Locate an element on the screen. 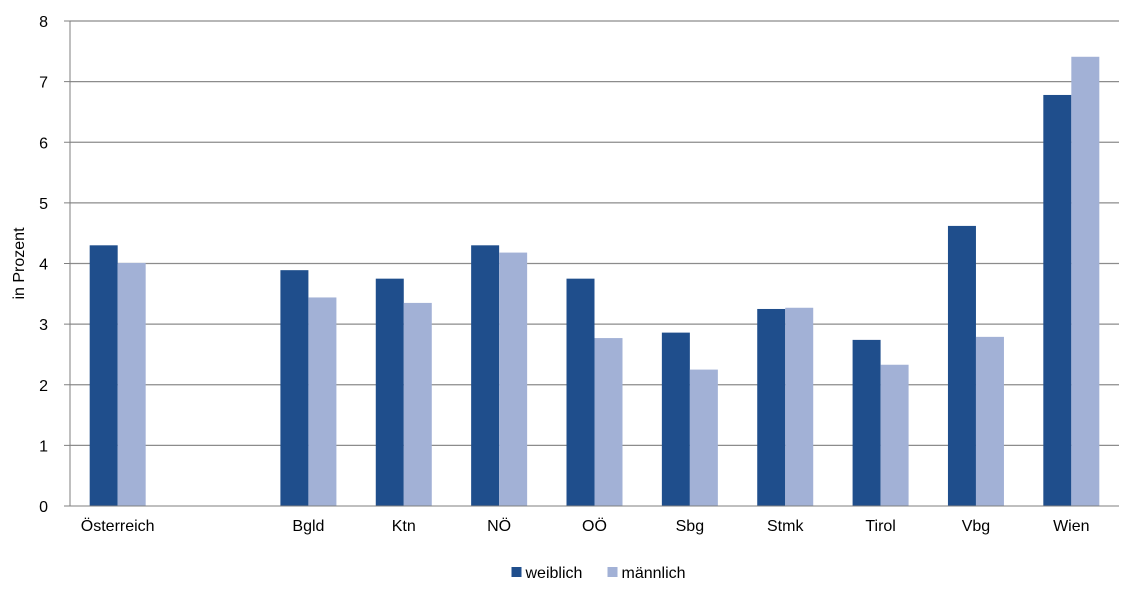 The width and height of the screenshot is (1139, 589). y-tick-label: 5 is located at coordinates (43, 204).